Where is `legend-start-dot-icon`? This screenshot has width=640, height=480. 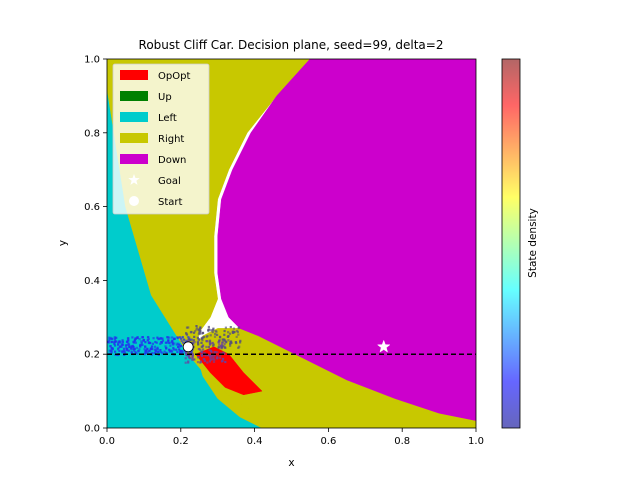 legend-start-dot-icon is located at coordinates (134, 201).